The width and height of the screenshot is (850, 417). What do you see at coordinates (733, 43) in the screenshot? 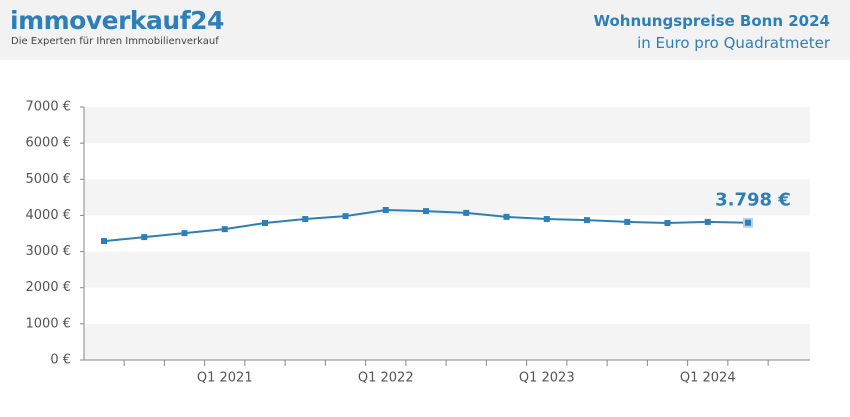
I see `chart-subtitle: in Euro pro Quadratmeter` at bounding box center [733, 43].